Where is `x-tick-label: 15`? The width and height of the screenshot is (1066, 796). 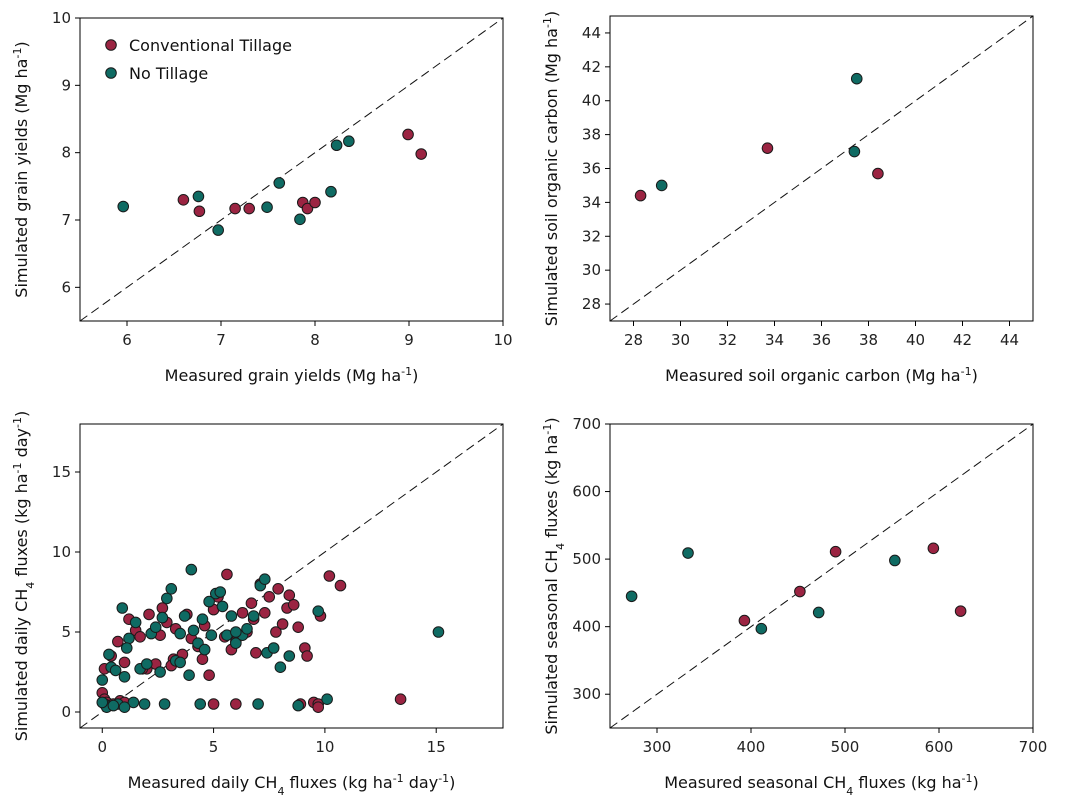 x-tick-label: 15 is located at coordinates (436, 747).